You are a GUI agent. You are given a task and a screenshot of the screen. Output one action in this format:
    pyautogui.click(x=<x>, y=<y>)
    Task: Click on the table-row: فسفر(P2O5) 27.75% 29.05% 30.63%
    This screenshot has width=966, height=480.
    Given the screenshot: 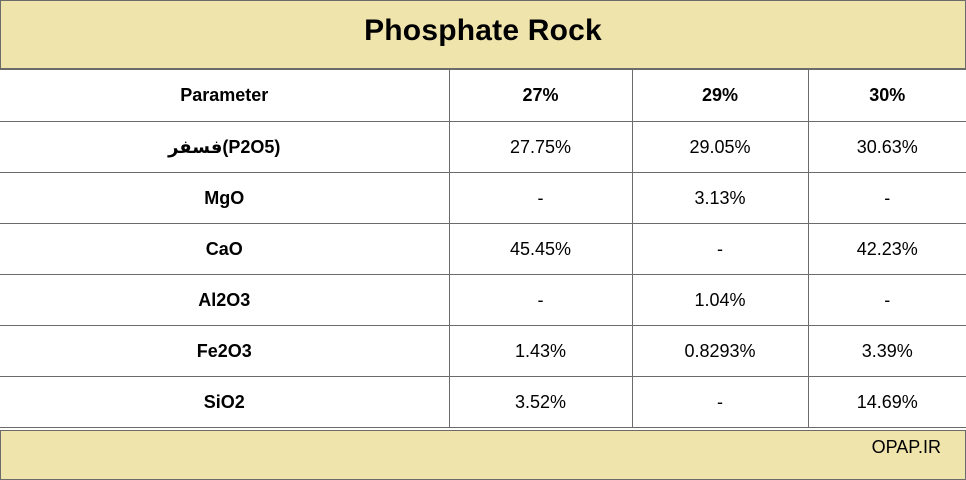 What is the action you would take?
    pyautogui.click(x=483, y=147)
    